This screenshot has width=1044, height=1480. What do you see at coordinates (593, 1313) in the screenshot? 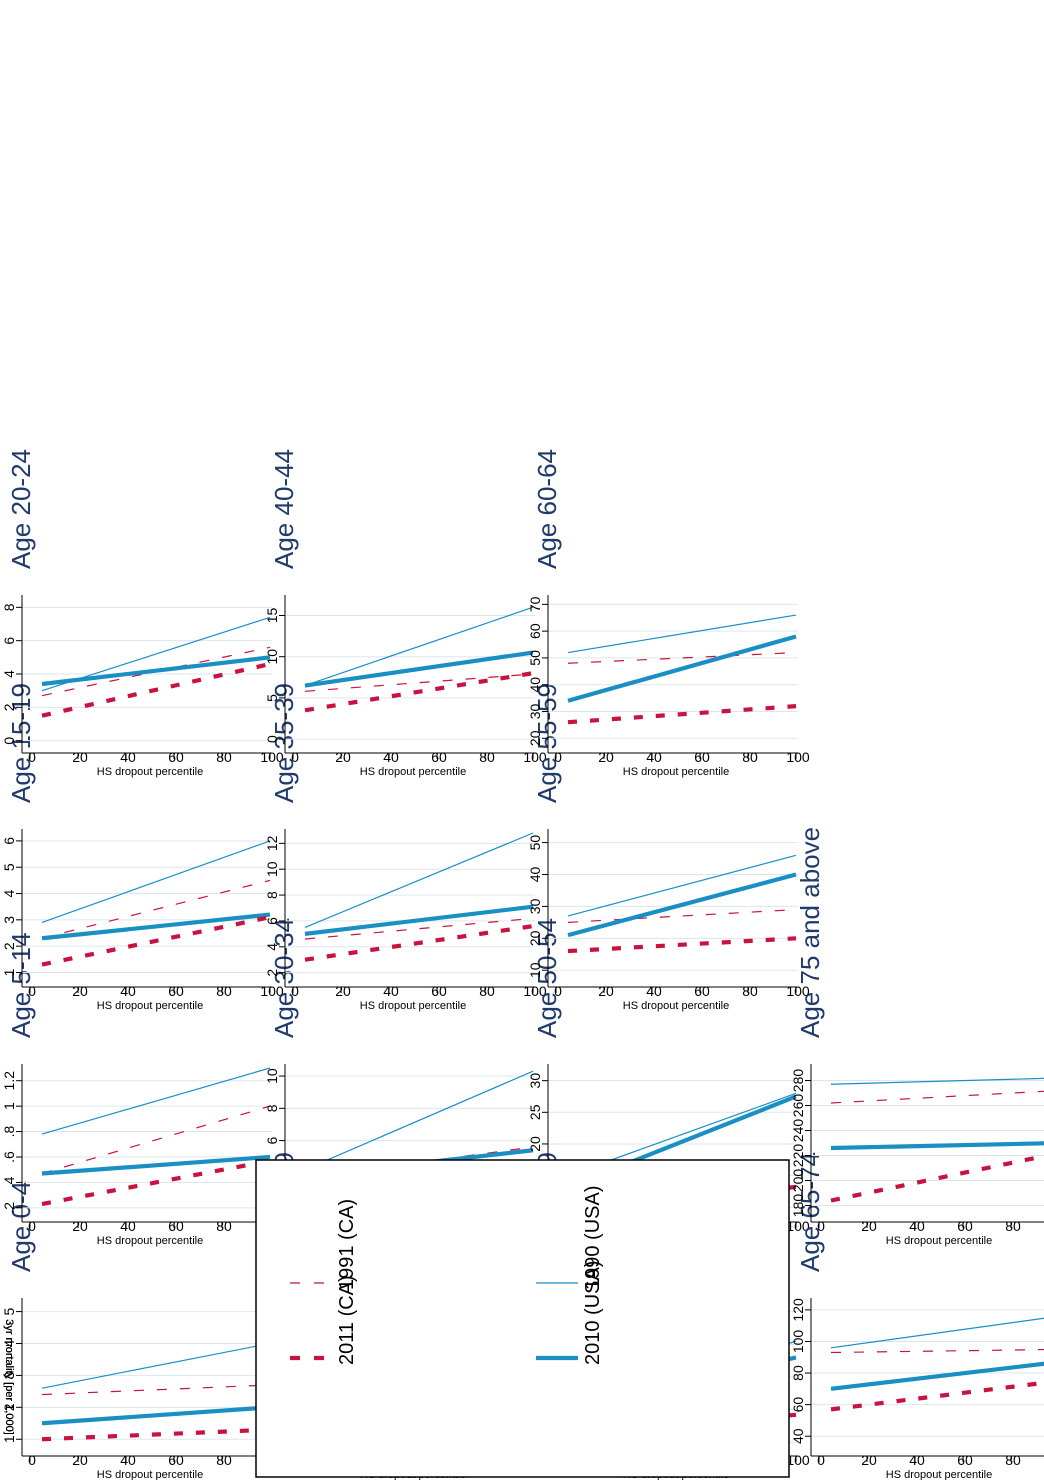
I see `legend-label-usa2010: 2010 (USA)` at bounding box center [593, 1313].